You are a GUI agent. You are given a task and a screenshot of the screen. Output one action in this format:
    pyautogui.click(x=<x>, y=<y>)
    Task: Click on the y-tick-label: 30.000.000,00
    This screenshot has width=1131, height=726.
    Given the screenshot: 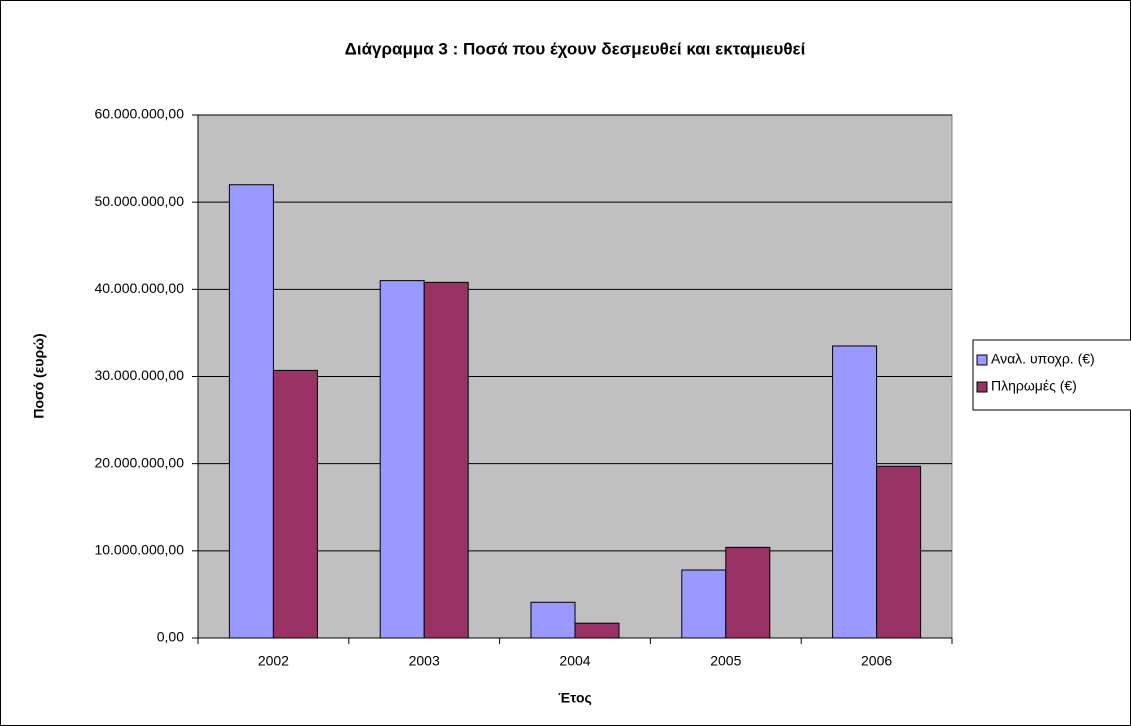 What is the action you would take?
    pyautogui.click(x=139, y=375)
    